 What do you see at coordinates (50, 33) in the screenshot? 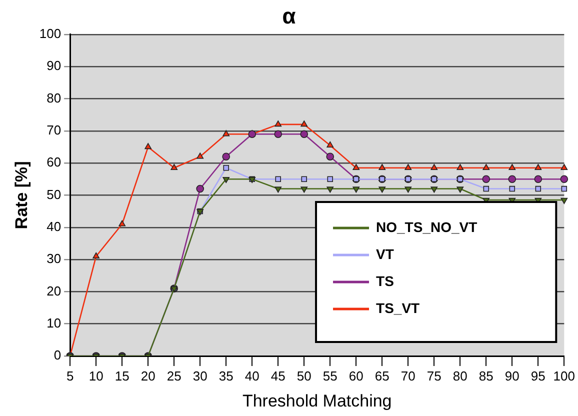
I see `y-tick-label: 100` at bounding box center [50, 33].